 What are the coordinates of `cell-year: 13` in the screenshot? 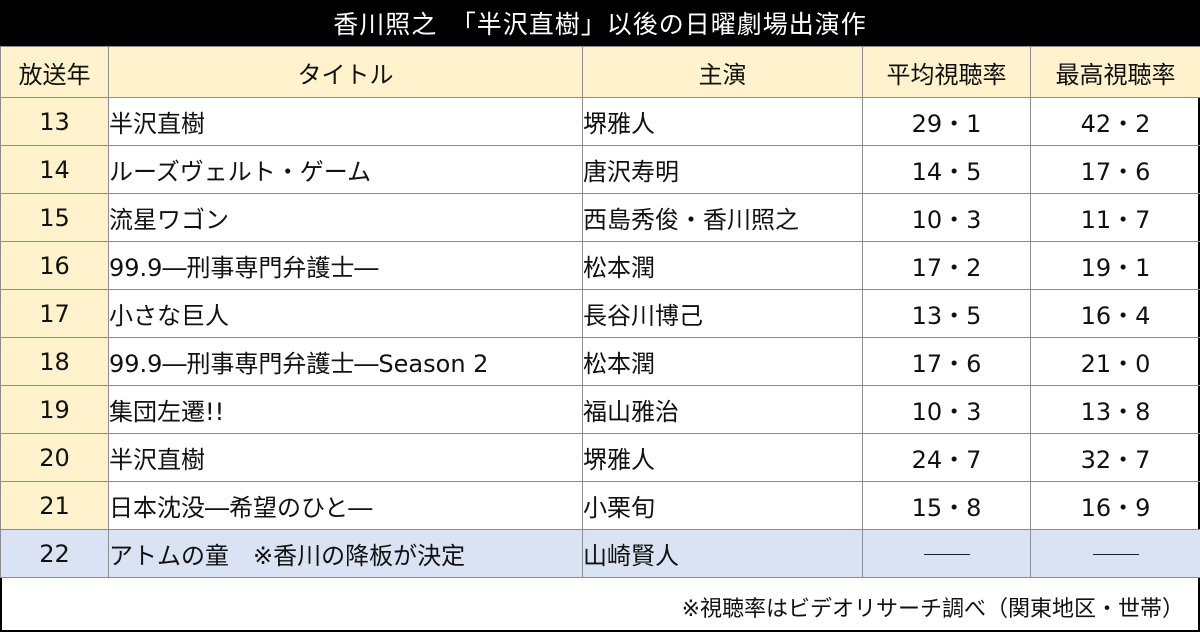 It's located at (54, 121).